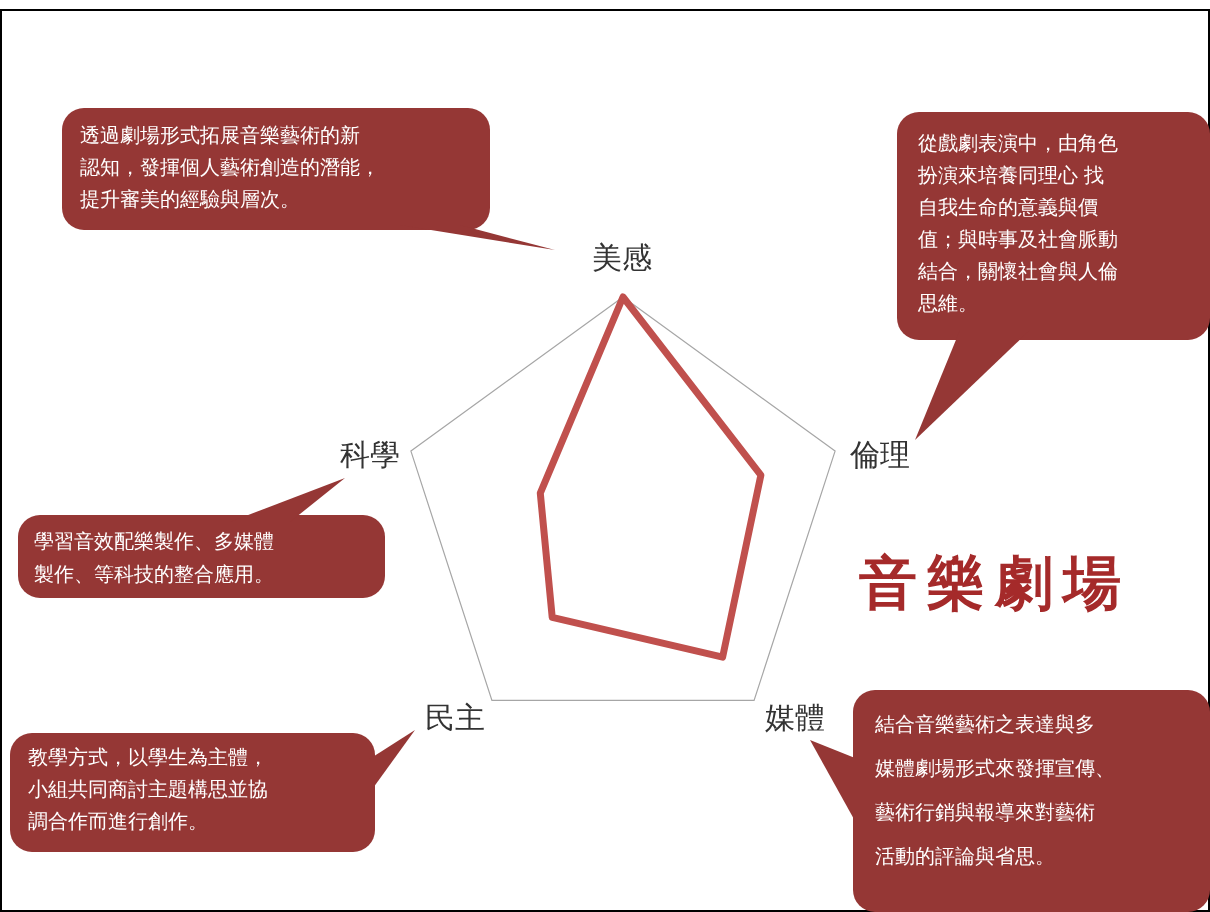  Describe the element at coordinates (795, 717) in the screenshot. I see `spoke-label: 媒體` at that location.